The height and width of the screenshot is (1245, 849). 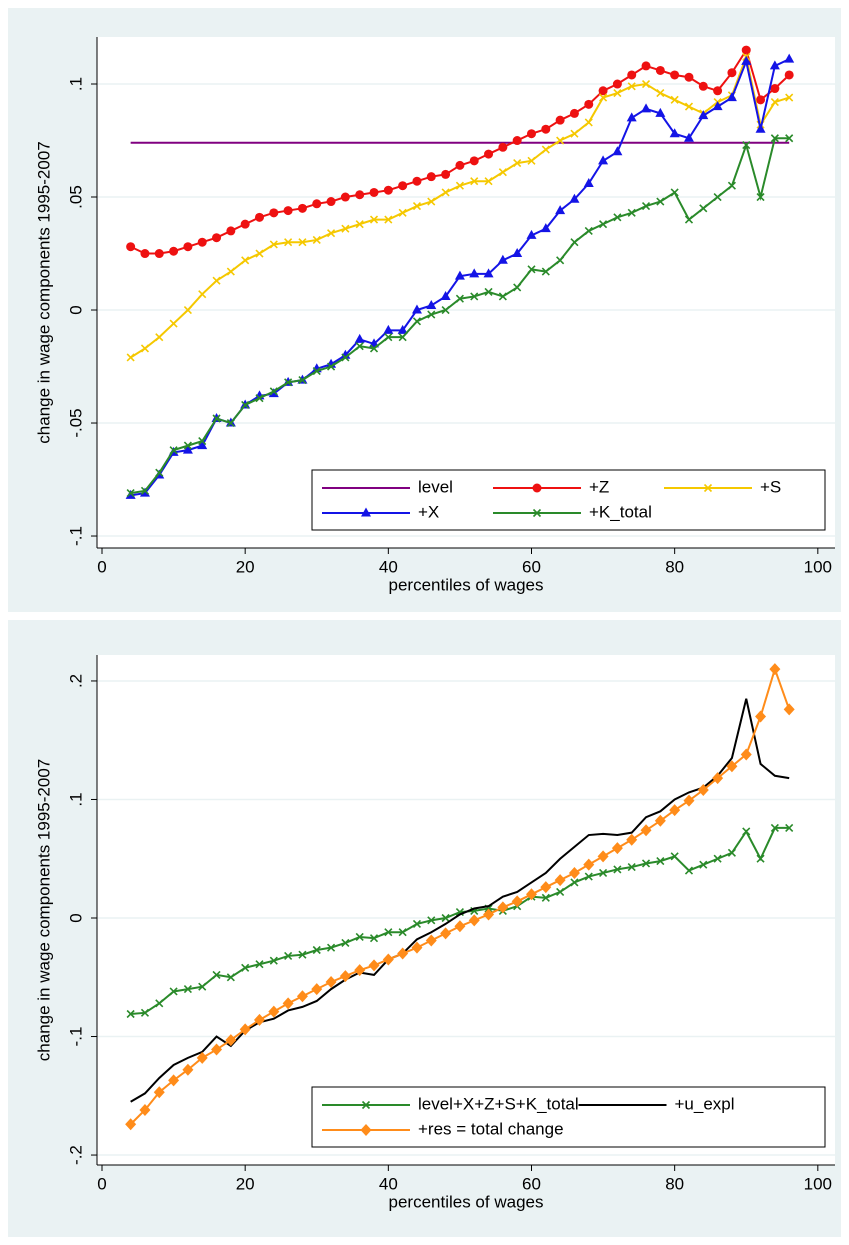 What do you see at coordinates (491, 1128) in the screenshot?
I see `legend-label: +res = total change` at bounding box center [491, 1128].